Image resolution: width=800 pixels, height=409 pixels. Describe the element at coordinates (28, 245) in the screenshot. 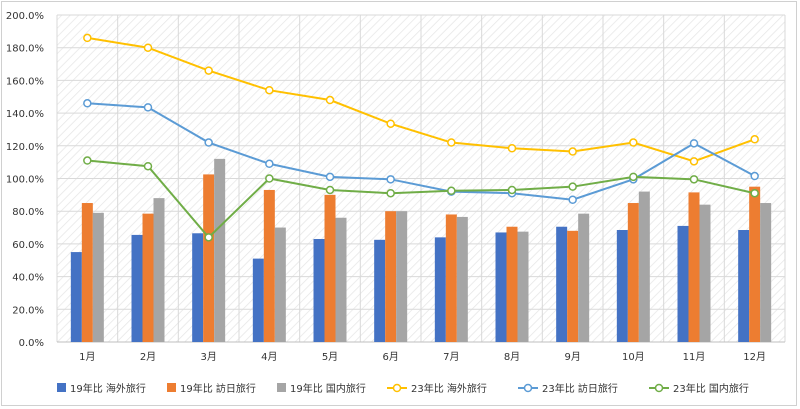

I see `y-tick-label: 60.0%` at that location.